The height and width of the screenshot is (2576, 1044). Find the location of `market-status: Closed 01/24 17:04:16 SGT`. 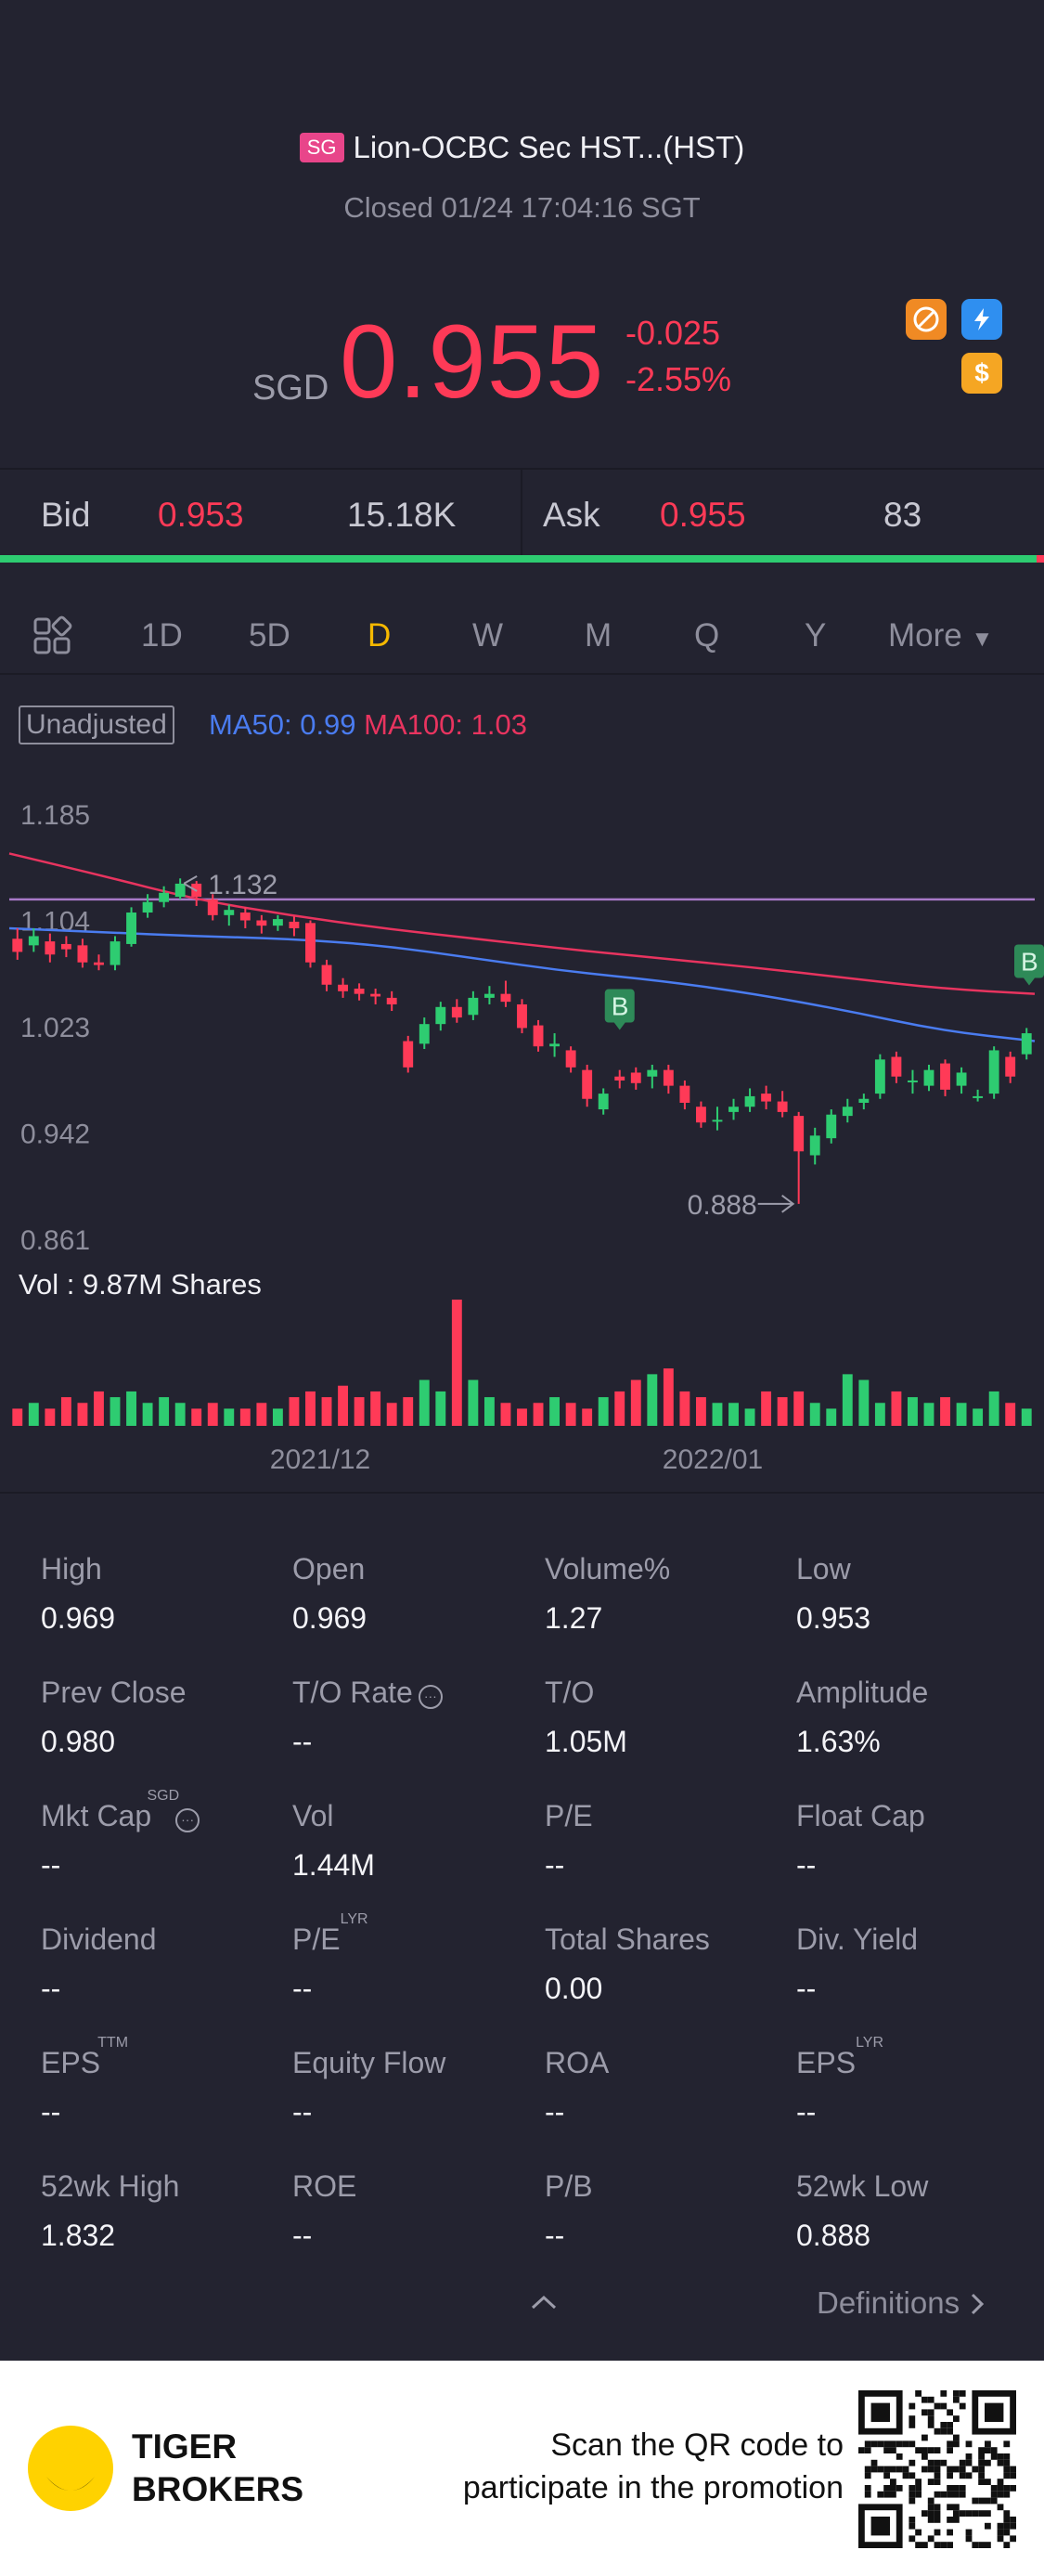

market-status: Closed 01/24 17:04:16 SGT is located at coordinates (522, 207).